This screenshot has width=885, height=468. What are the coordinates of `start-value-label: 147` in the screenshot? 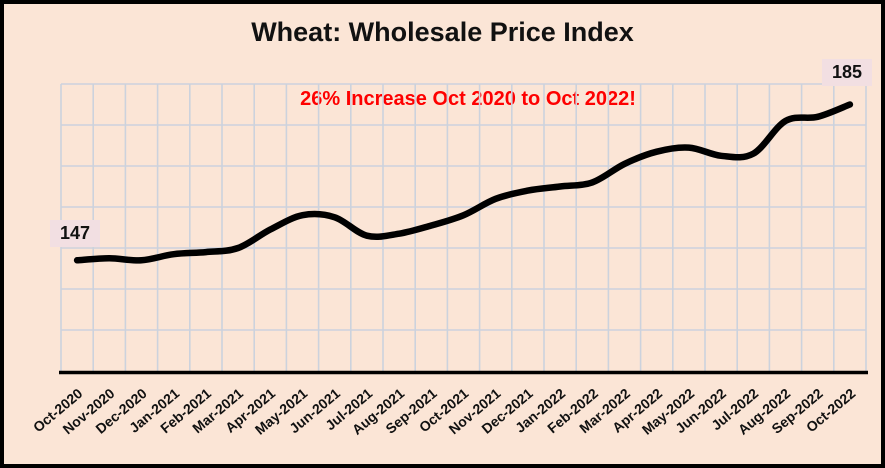 It's located at (75, 233).